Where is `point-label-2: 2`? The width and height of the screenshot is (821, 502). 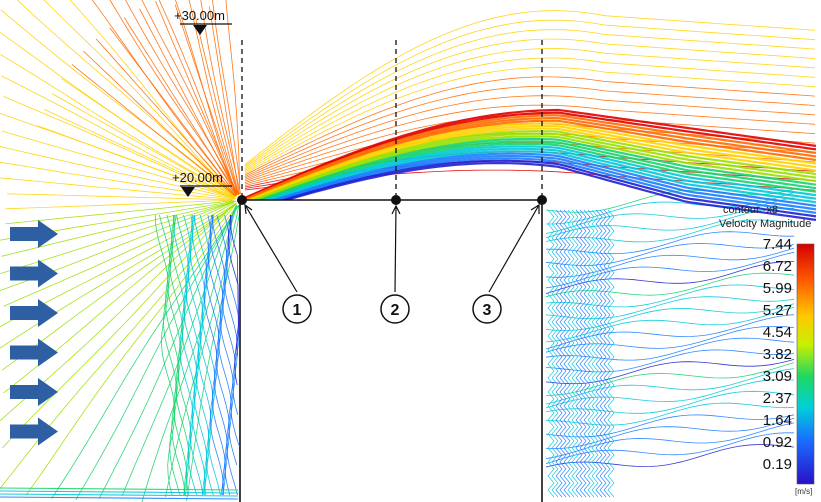 point-label-2: 2 is located at coordinates (395, 309).